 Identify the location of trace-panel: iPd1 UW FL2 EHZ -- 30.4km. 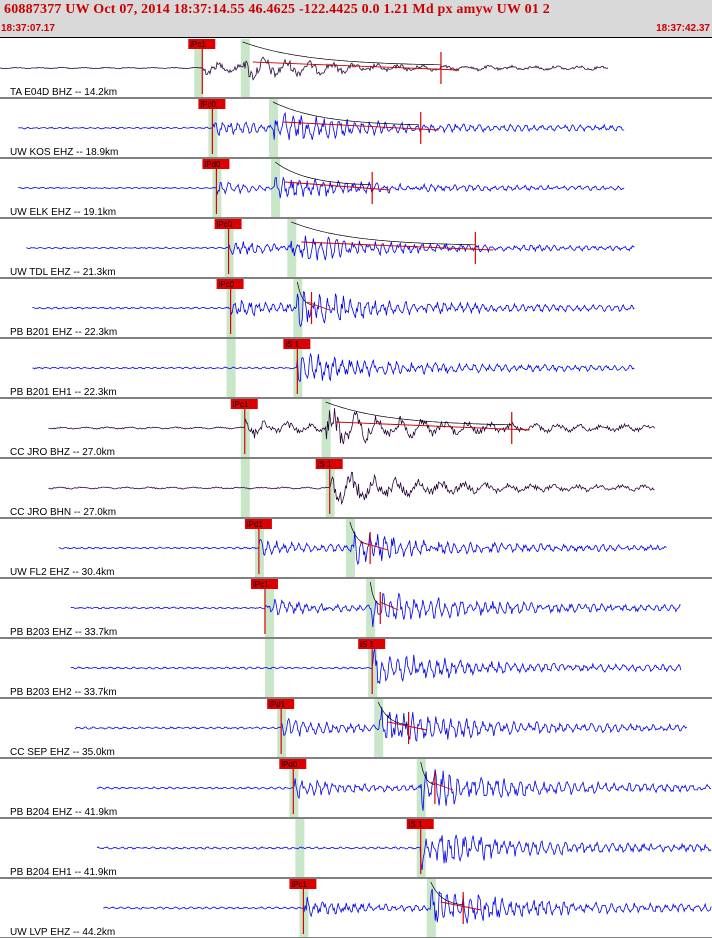
(356, 549).